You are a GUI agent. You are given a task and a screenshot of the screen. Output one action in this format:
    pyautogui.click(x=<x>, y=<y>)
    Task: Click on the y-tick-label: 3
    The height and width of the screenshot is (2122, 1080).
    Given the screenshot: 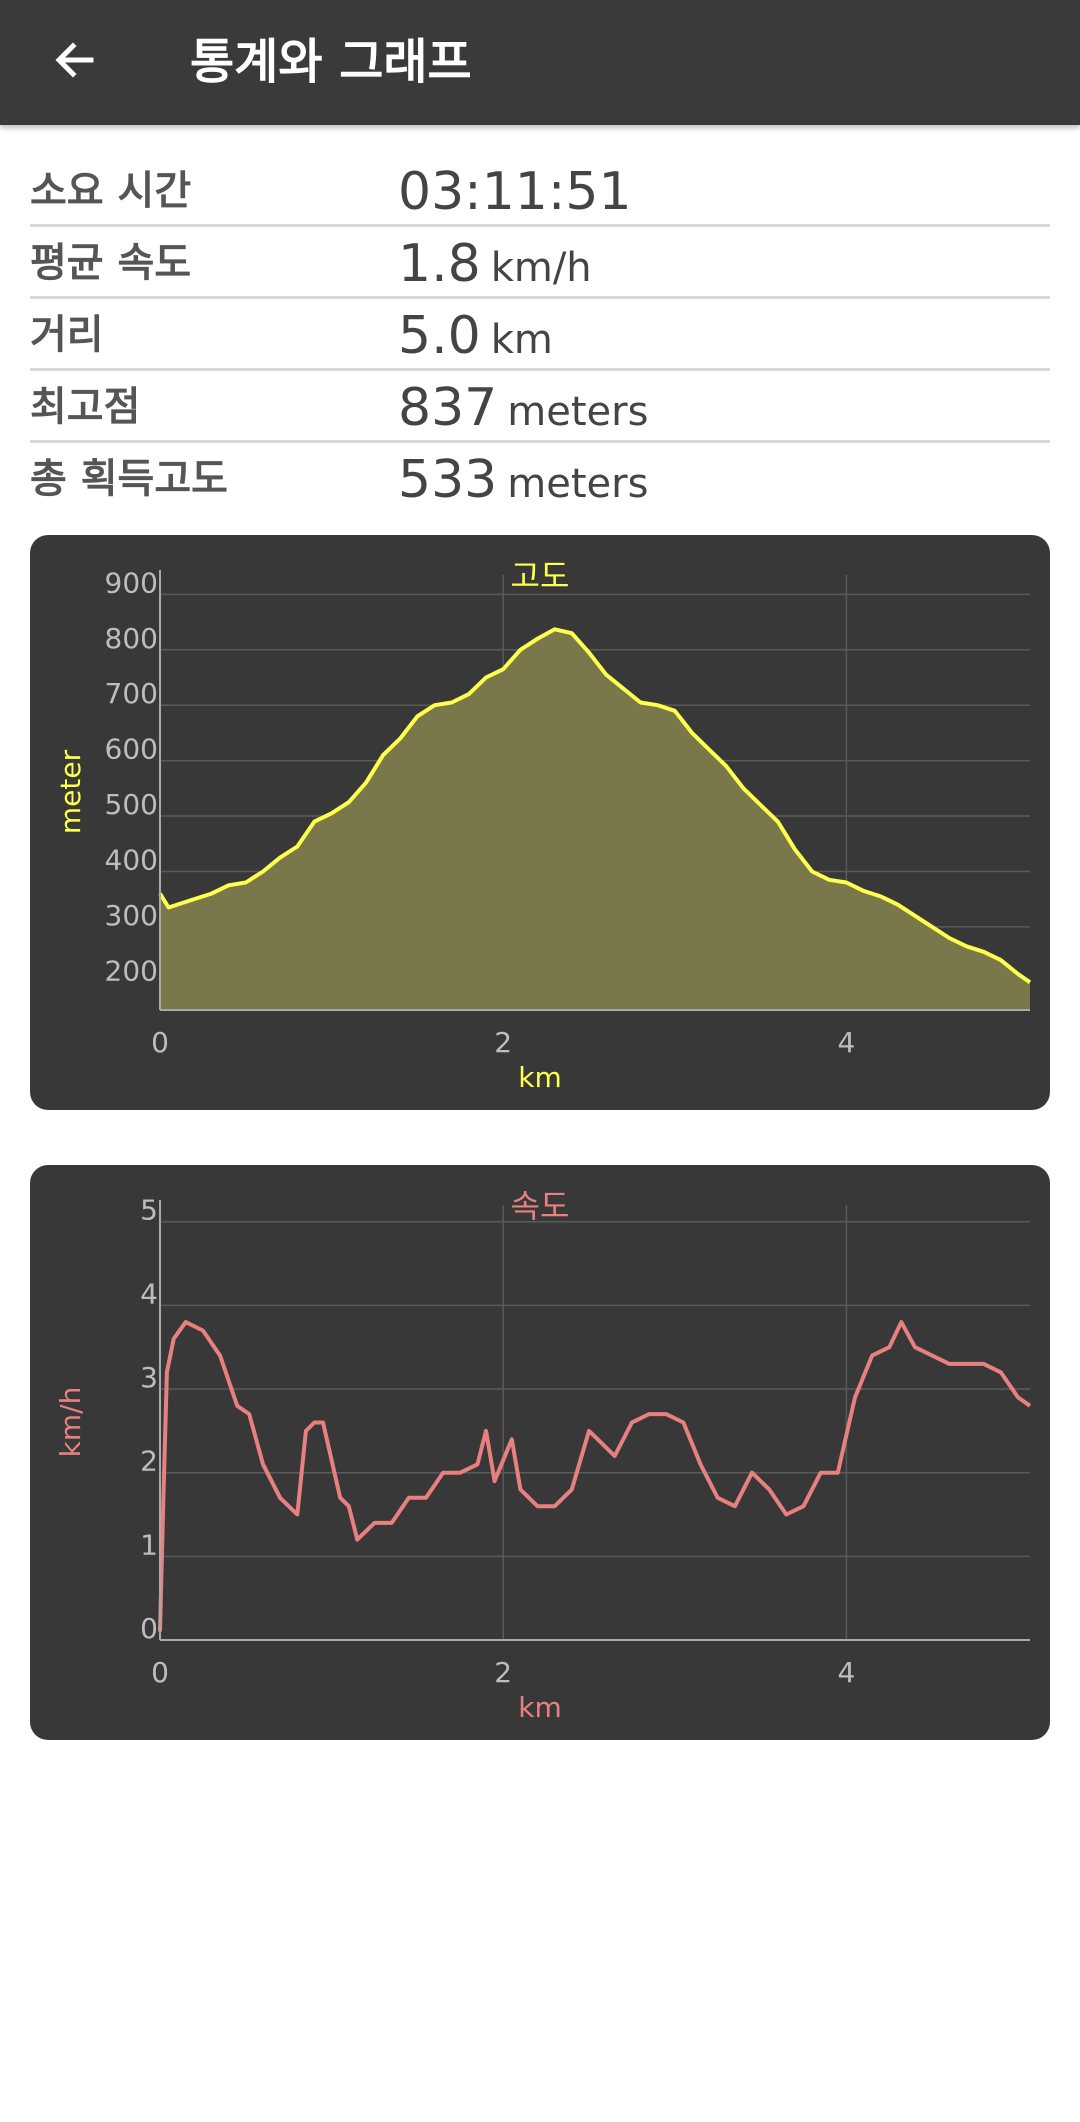 What is the action you would take?
    pyautogui.click(x=149, y=1377)
    